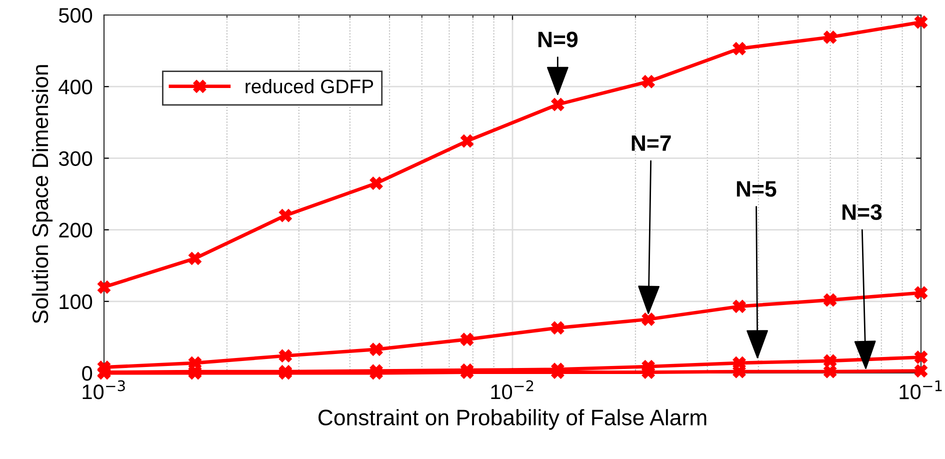 This screenshot has height=459, width=945. I want to click on annotation: N=9, so click(558, 40).